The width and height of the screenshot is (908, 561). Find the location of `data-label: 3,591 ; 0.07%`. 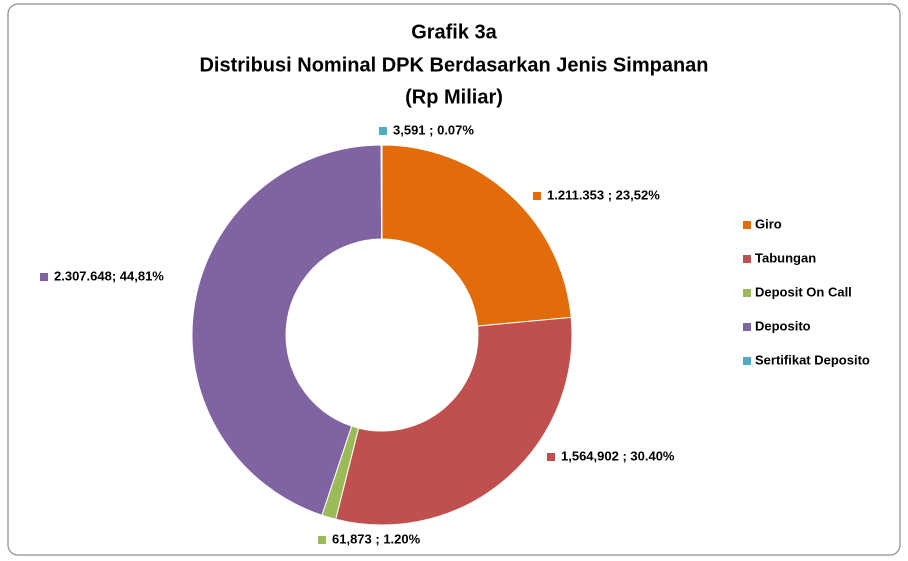

data-label: 3,591 ; 0.07% is located at coordinates (433, 129).